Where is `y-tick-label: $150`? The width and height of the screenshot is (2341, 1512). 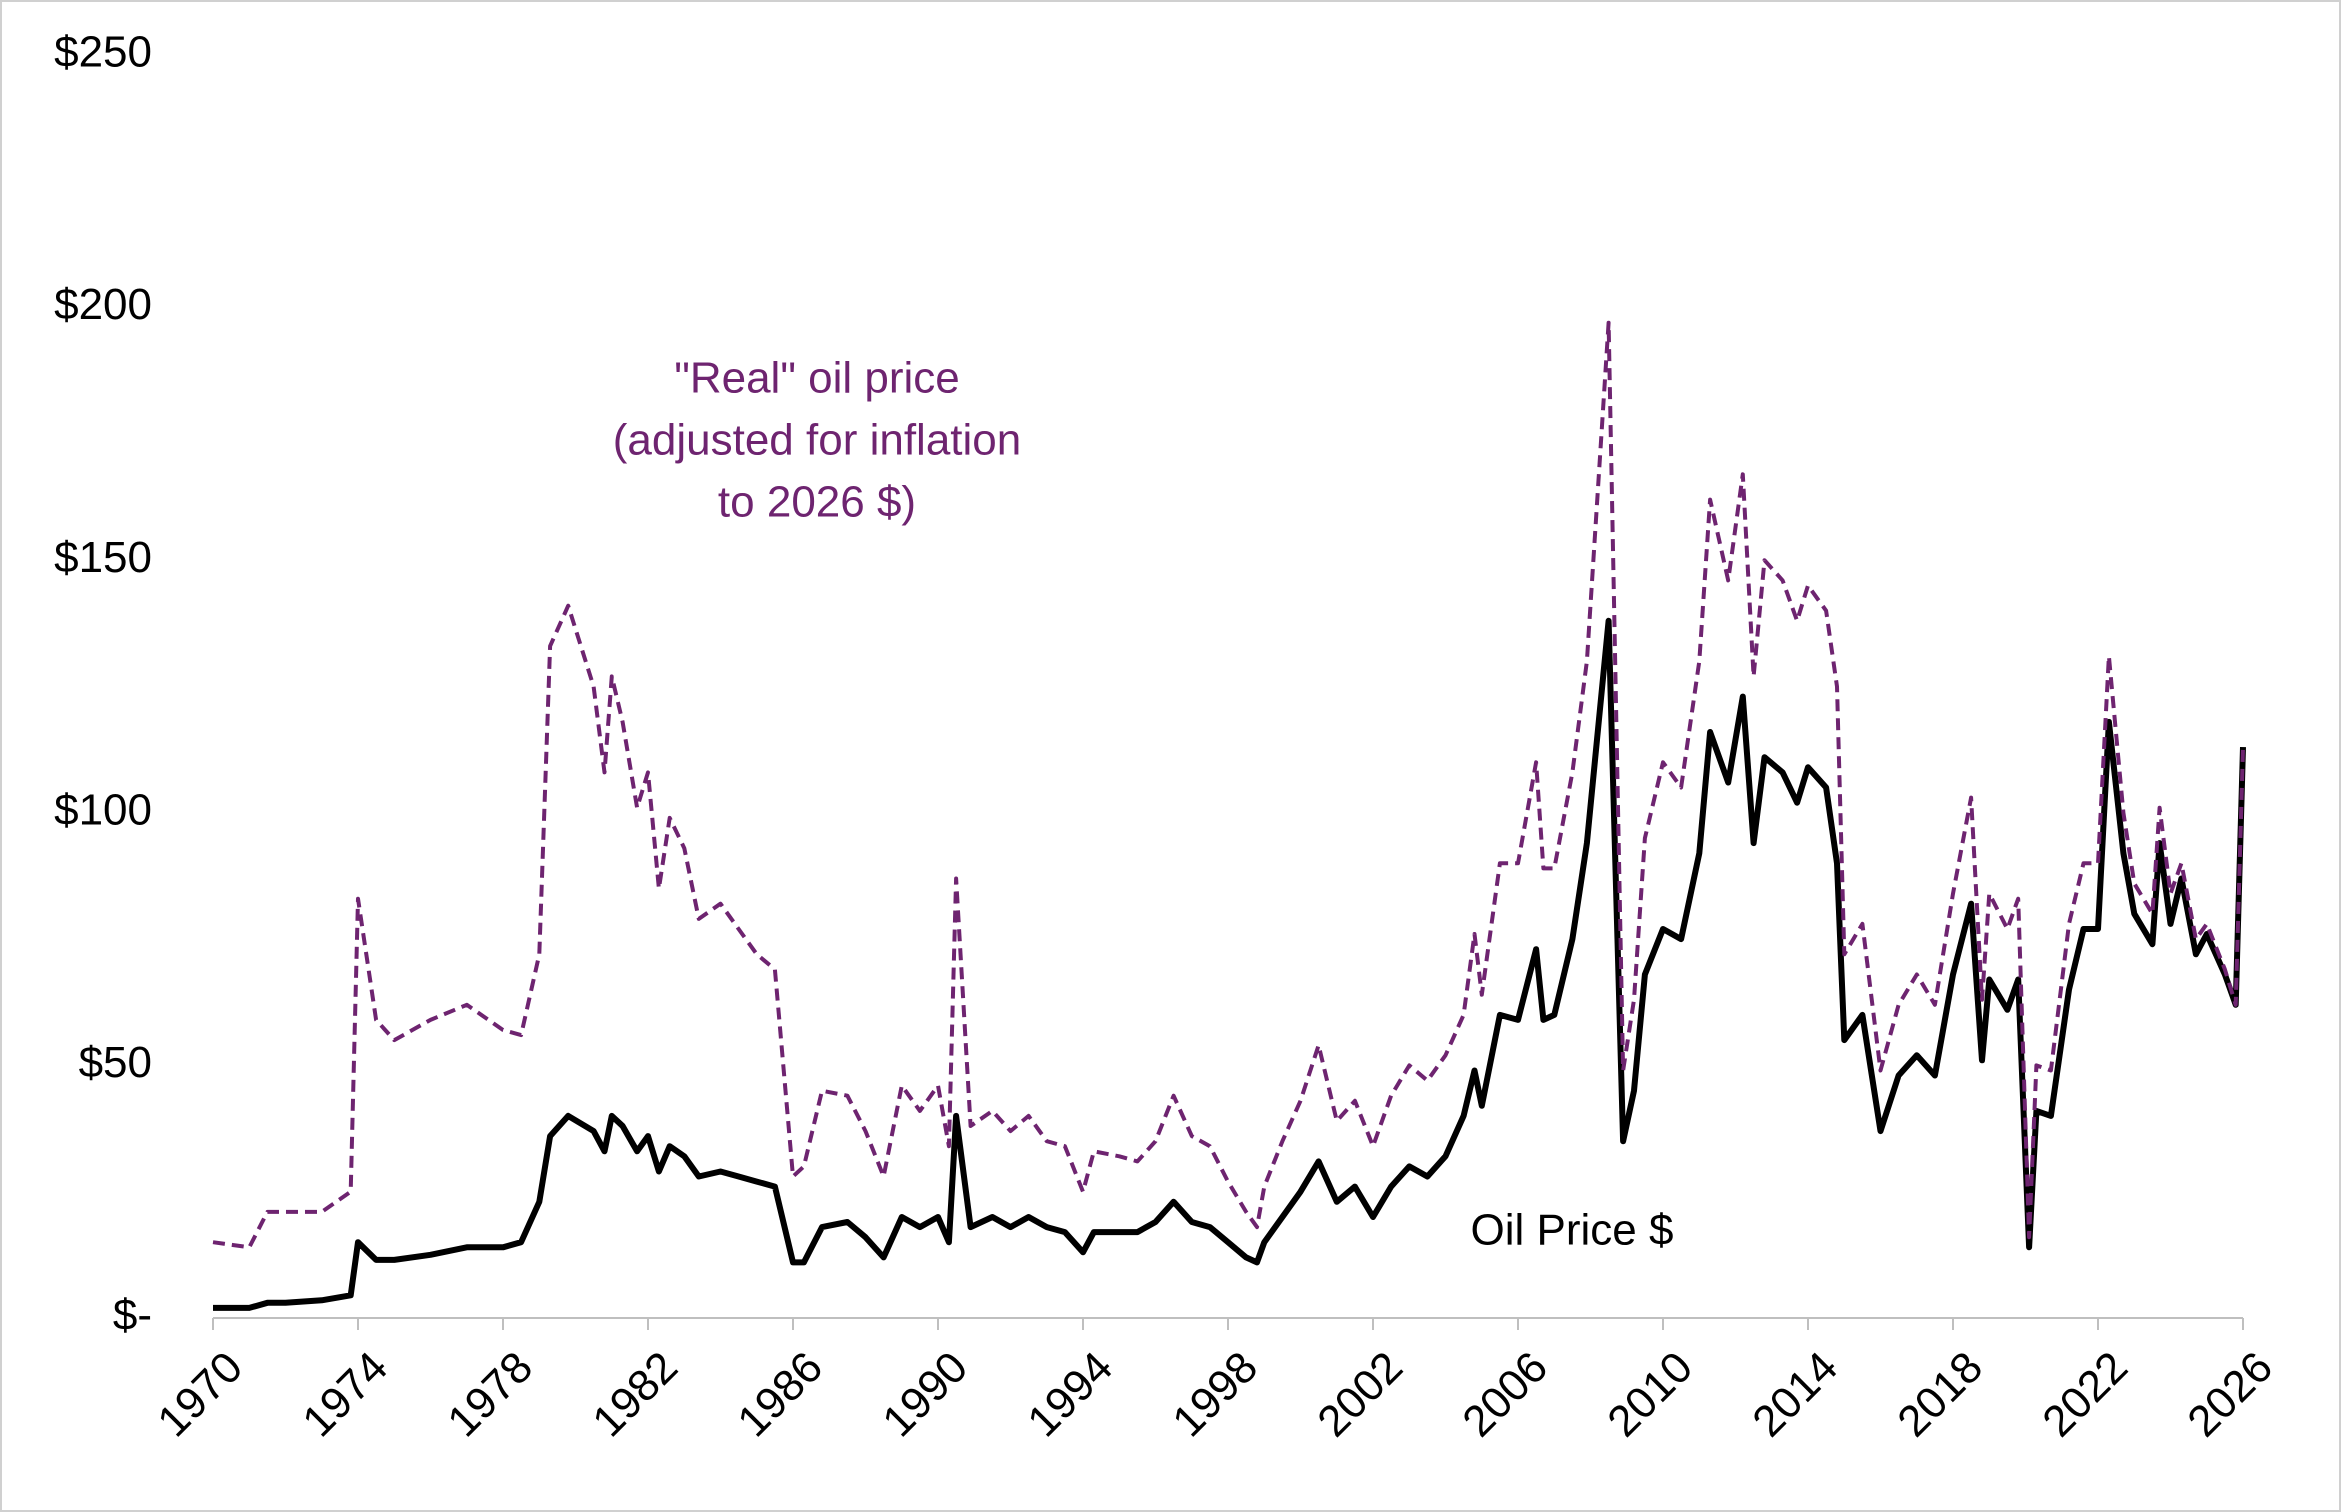
y-tick-label: $150 is located at coordinates (103, 557).